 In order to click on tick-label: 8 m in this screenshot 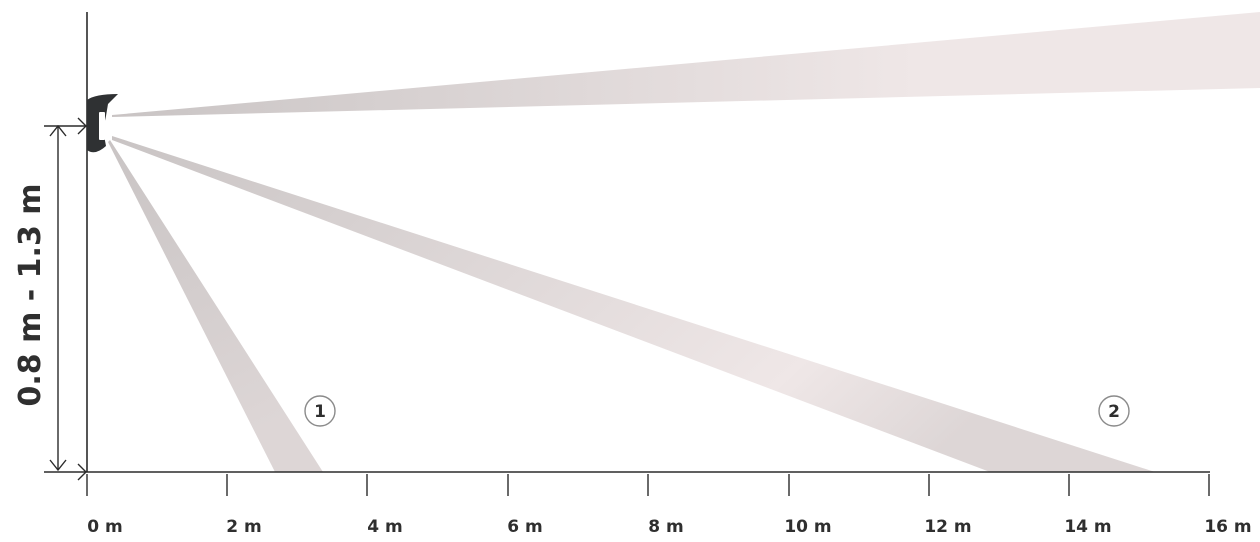, I will do `click(665, 527)`.